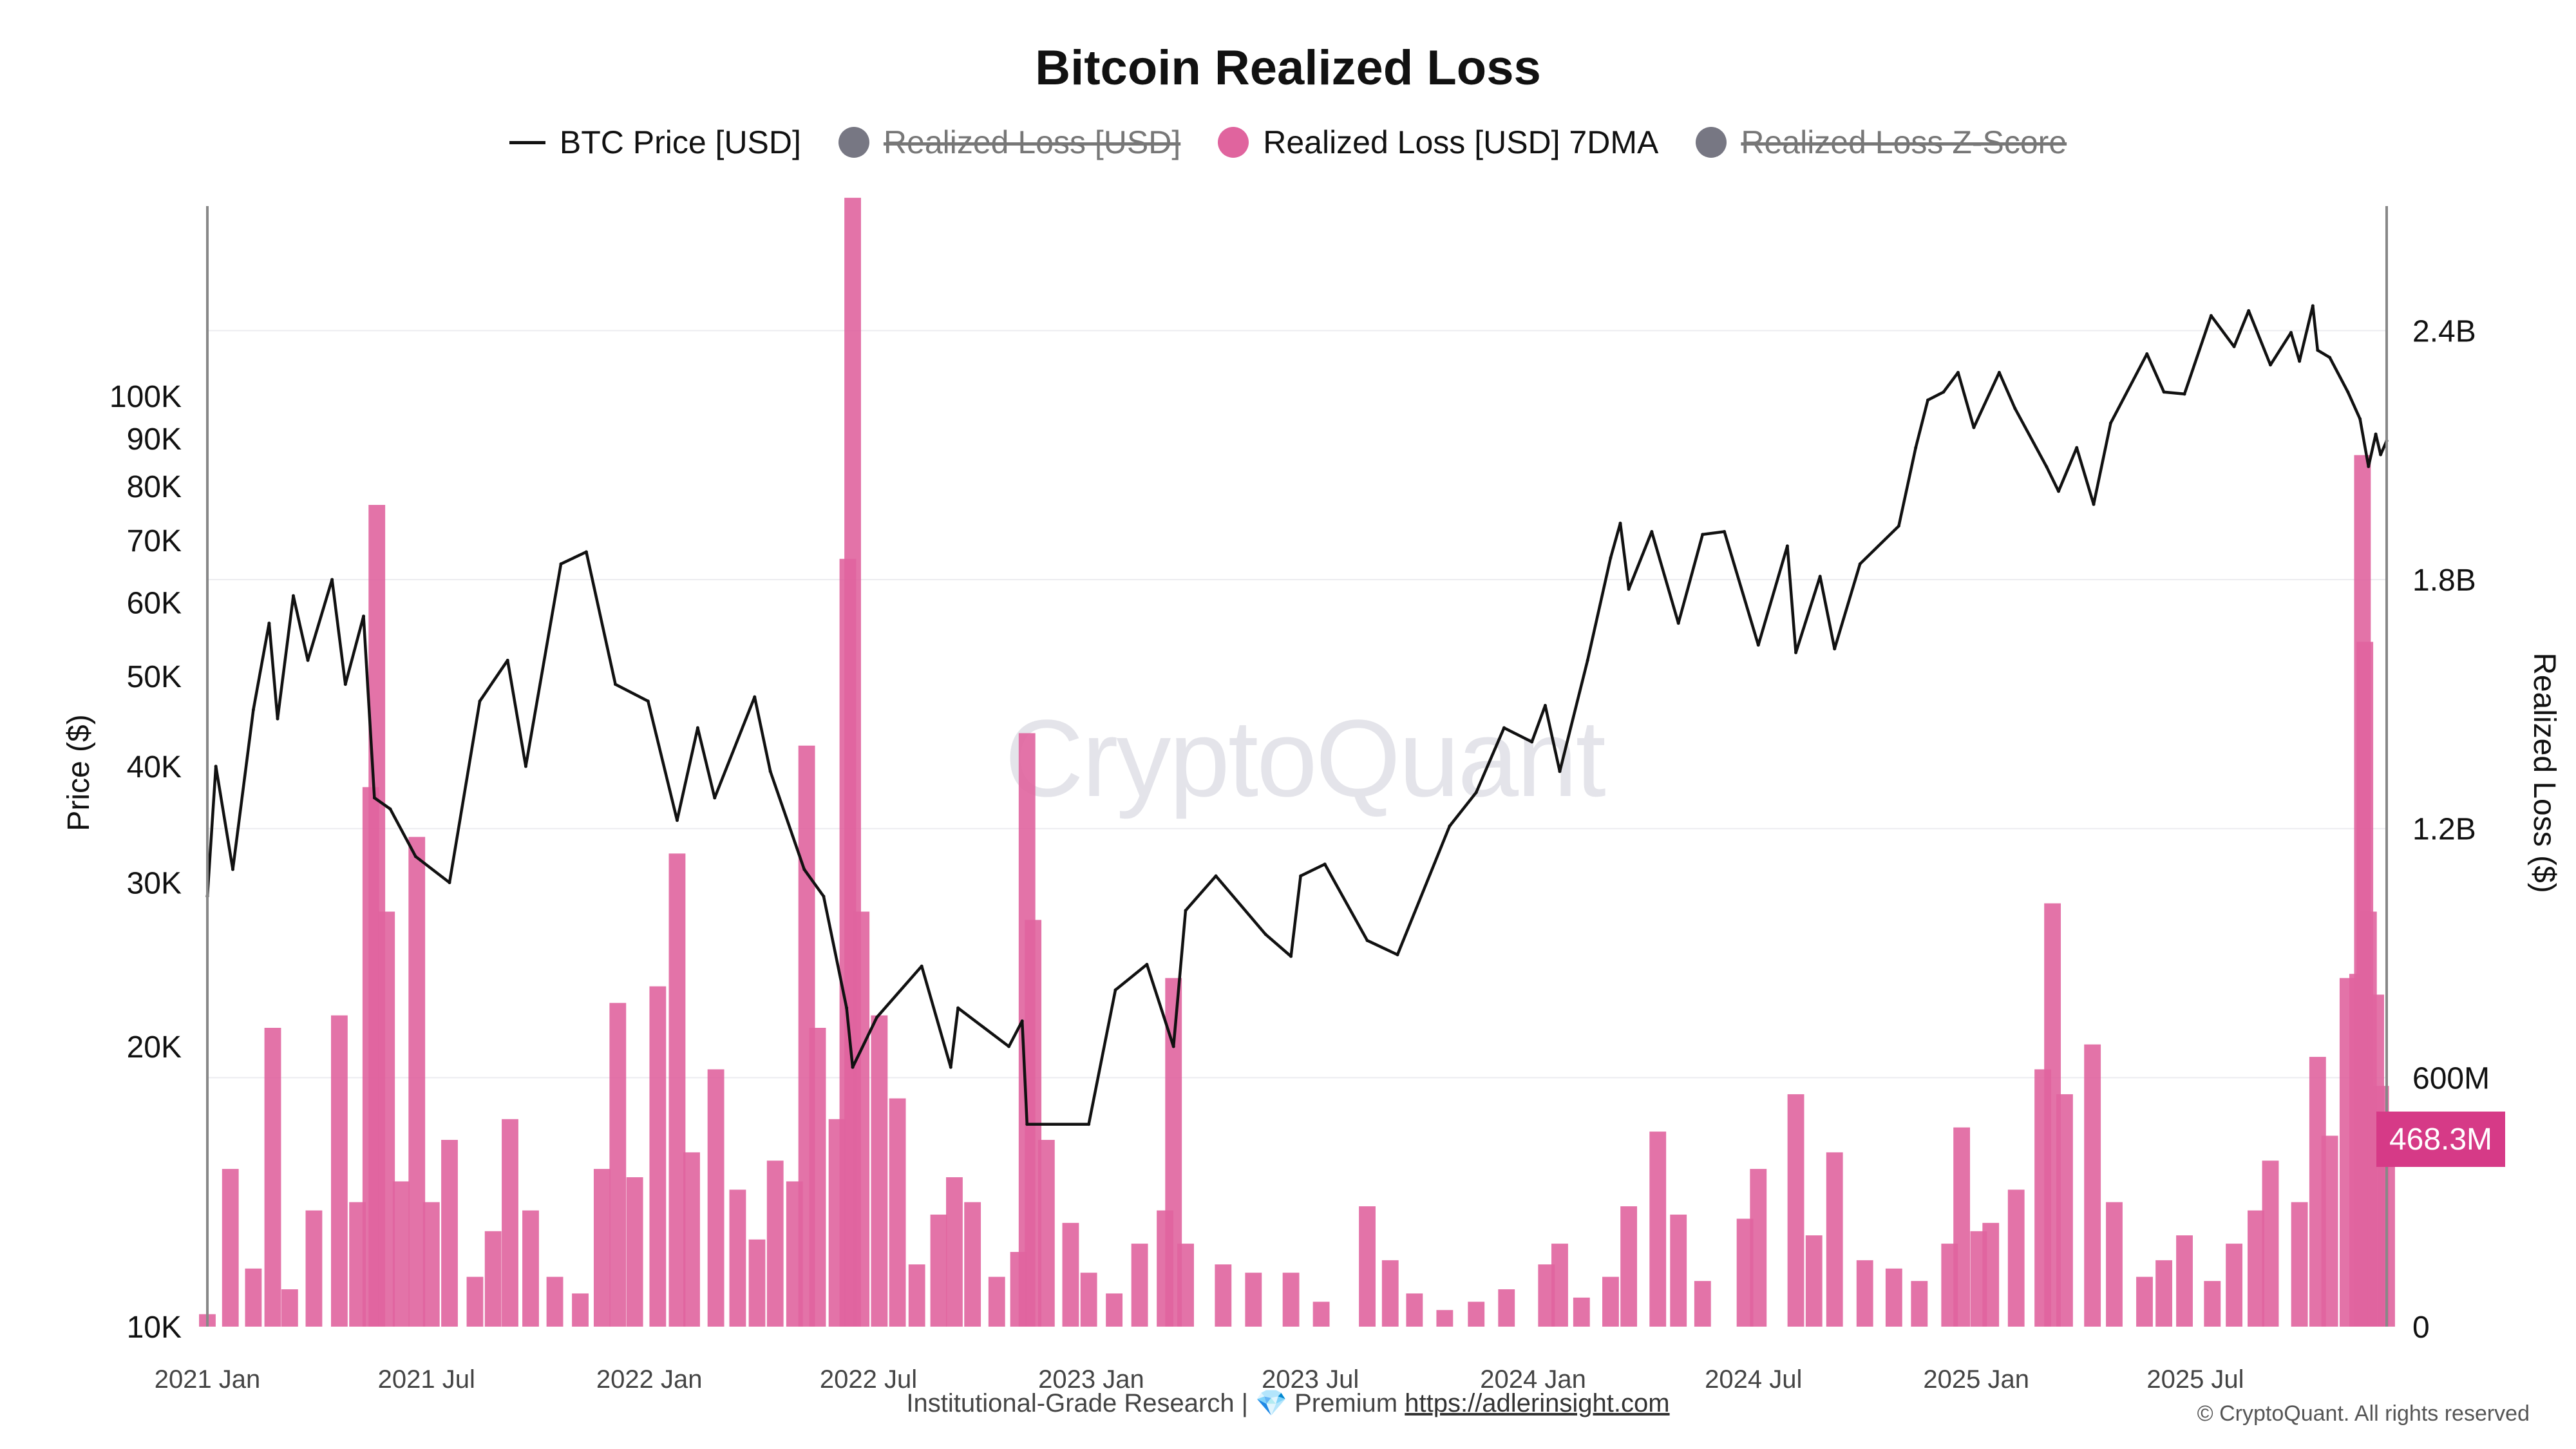 Image resolution: width=2576 pixels, height=1449 pixels. Describe the element at coordinates (1032, 142) in the screenshot. I see `legend-label: Realized Loss [USD]` at that location.